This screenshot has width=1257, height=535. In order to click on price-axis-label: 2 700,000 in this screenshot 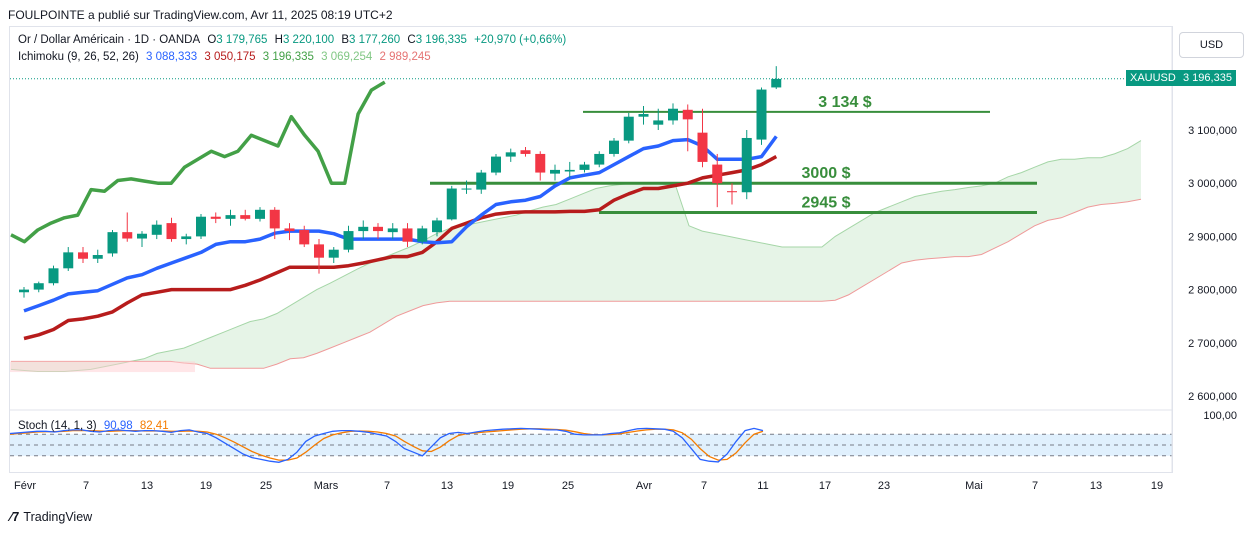, I will do `click(1212, 344)`.